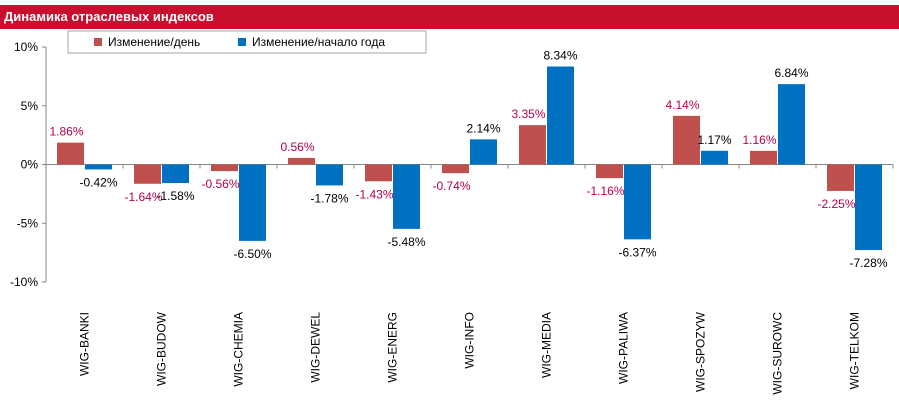 The width and height of the screenshot is (899, 405). What do you see at coordinates (28, 223) in the screenshot?
I see `y-tick-label: -5%` at bounding box center [28, 223].